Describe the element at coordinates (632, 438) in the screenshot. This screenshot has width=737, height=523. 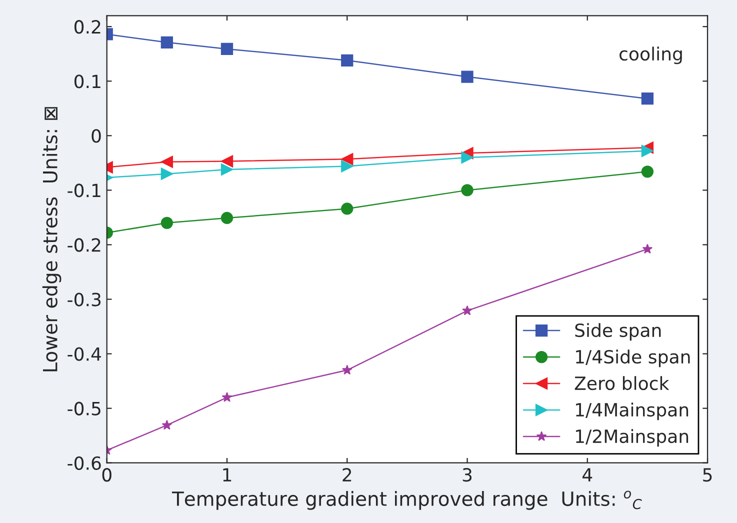
I see `legend-label: 1/2Mainspan` at that location.